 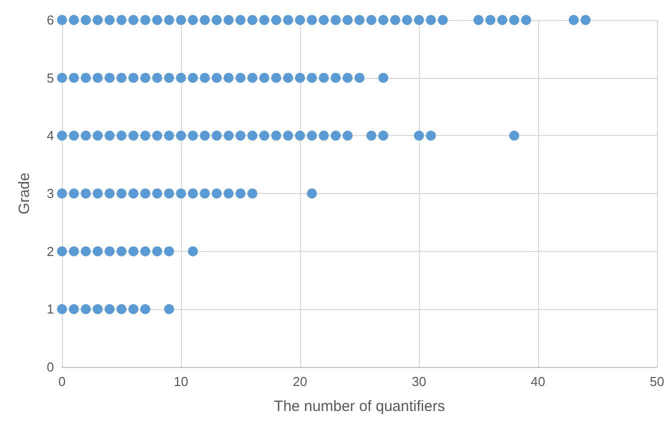 I want to click on x-tick-label: 40, so click(x=538, y=381).